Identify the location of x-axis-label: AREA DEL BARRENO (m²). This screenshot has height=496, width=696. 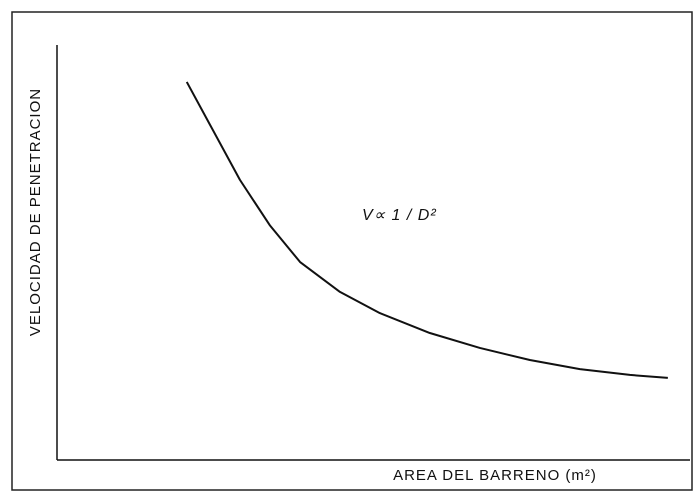
(495, 475).